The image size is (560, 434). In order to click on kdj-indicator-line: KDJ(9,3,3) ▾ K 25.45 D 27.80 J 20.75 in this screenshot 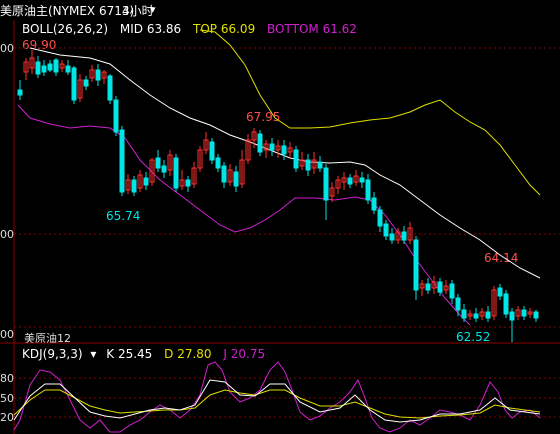, I will do `click(143, 354)`.